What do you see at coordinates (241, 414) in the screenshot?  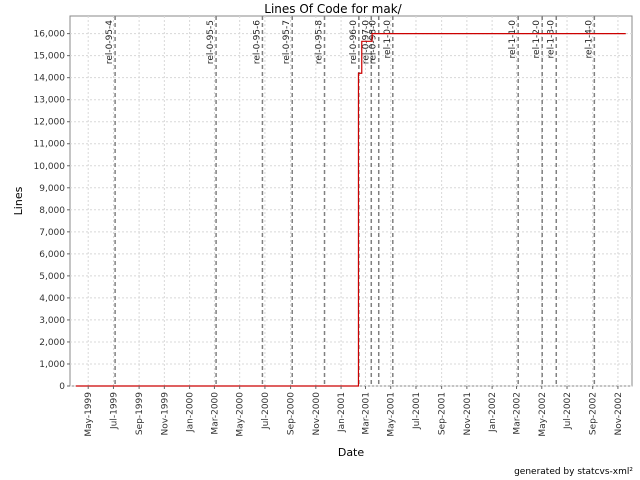 I see `x-tick-label: May-2000` at bounding box center [241, 414].